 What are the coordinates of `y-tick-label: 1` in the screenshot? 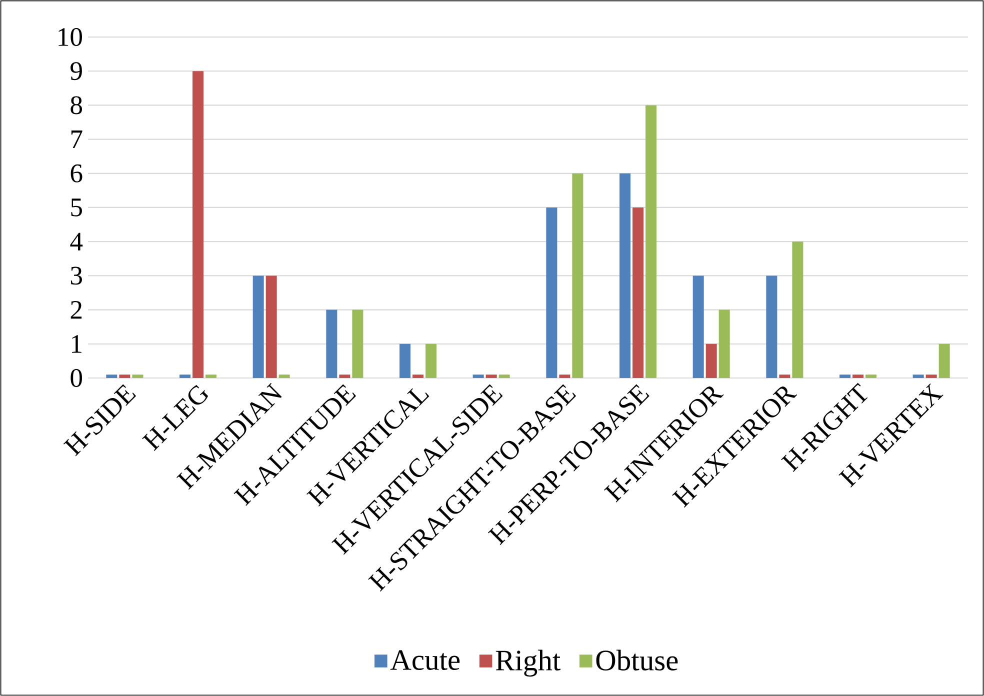 It's located at (77, 344).